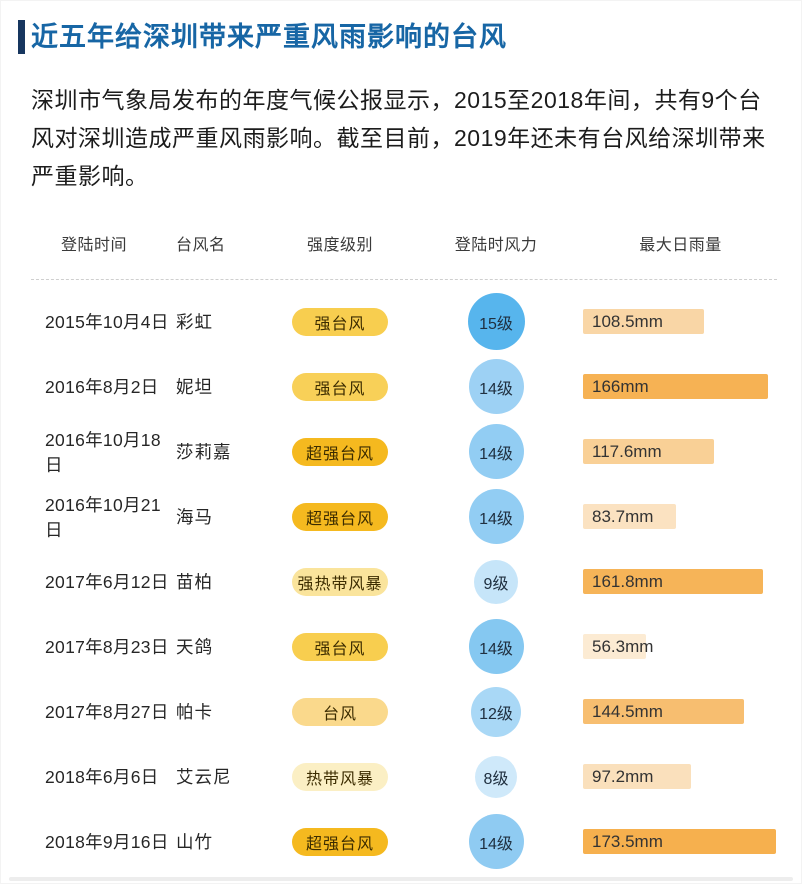 The height and width of the screenshot is (884, 802). I want to click on rainfall-bar: 117.6mm, so click(648, 451).